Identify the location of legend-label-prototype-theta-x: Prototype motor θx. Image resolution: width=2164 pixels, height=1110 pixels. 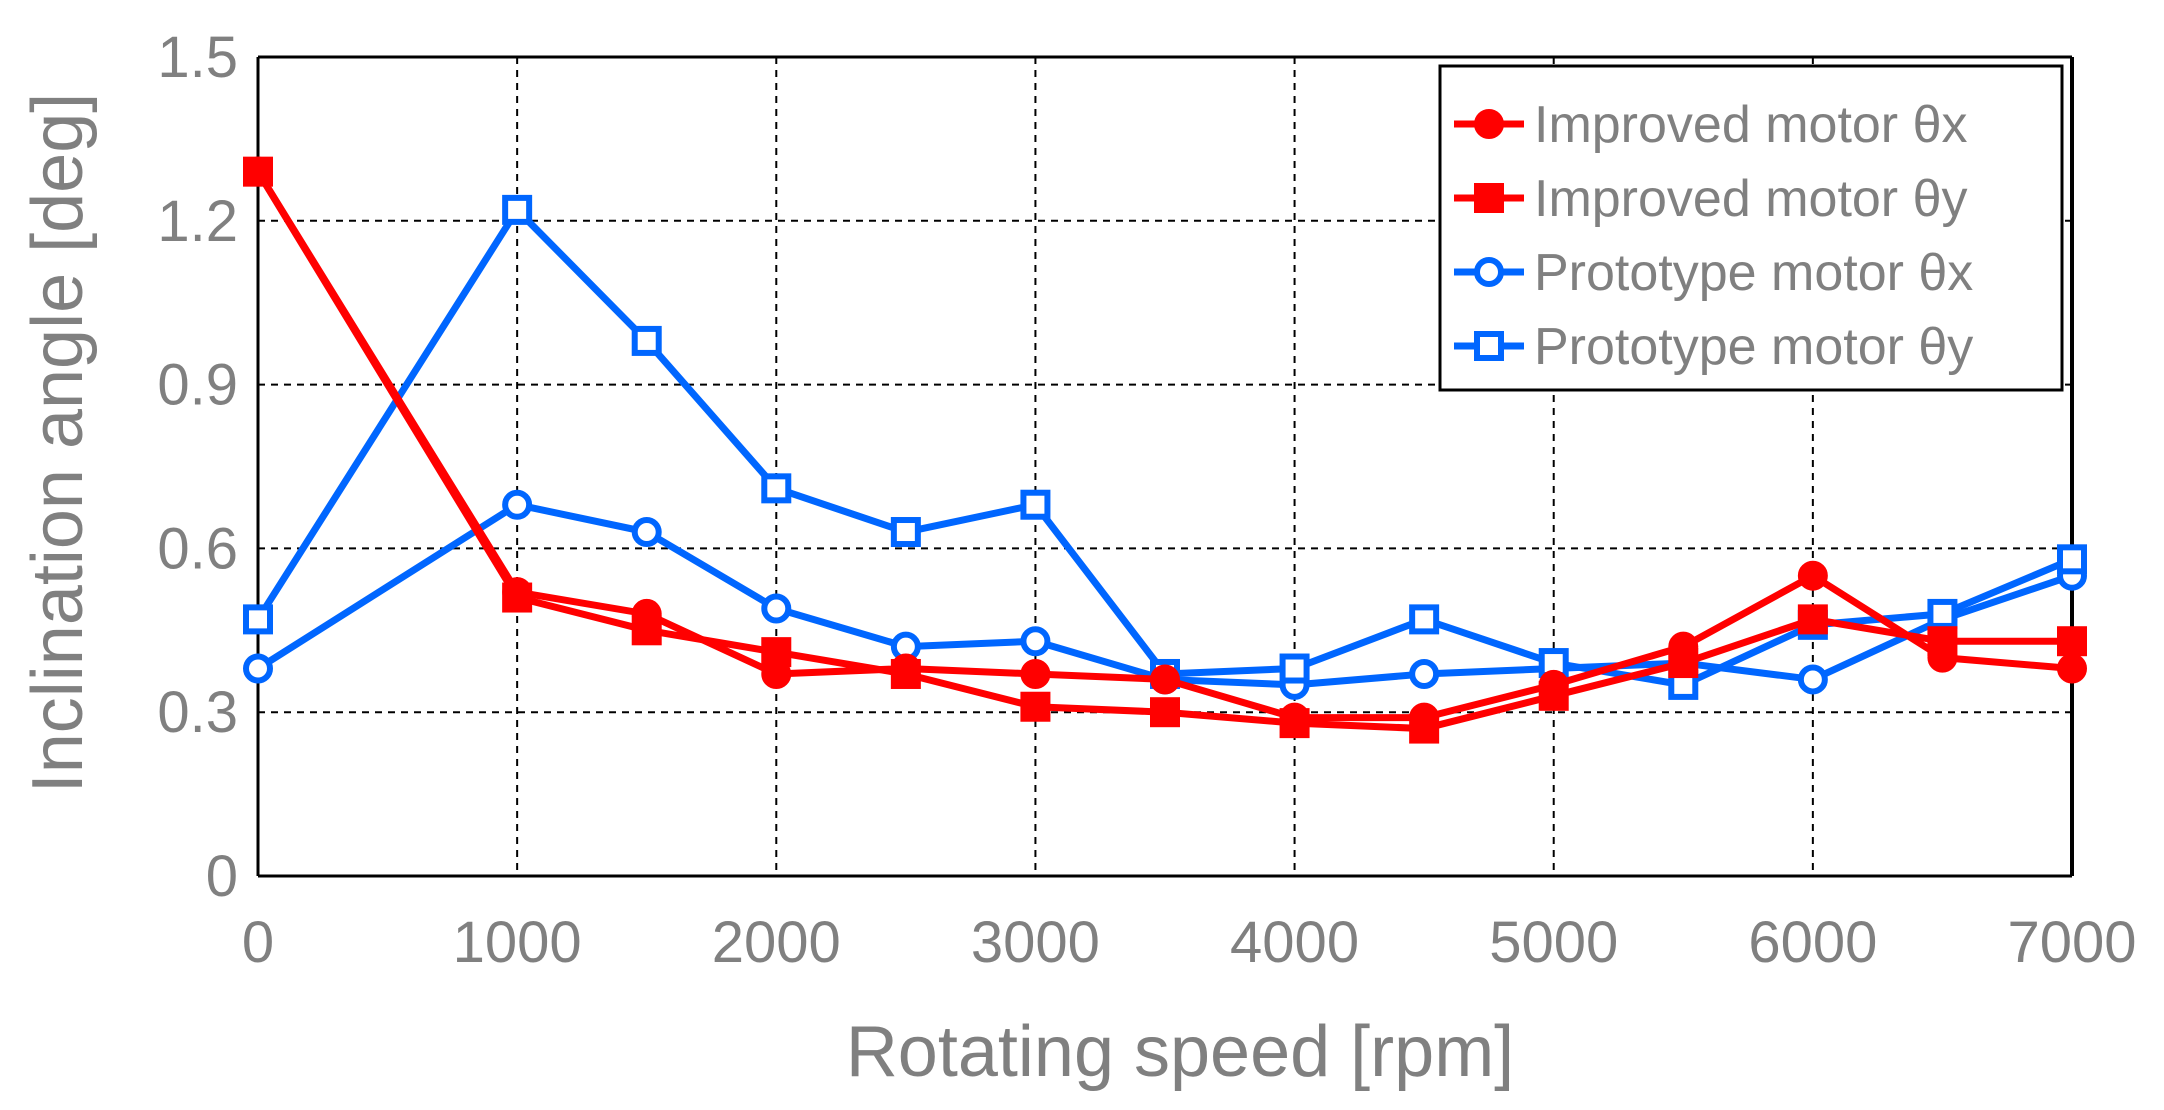
(1753, 273).